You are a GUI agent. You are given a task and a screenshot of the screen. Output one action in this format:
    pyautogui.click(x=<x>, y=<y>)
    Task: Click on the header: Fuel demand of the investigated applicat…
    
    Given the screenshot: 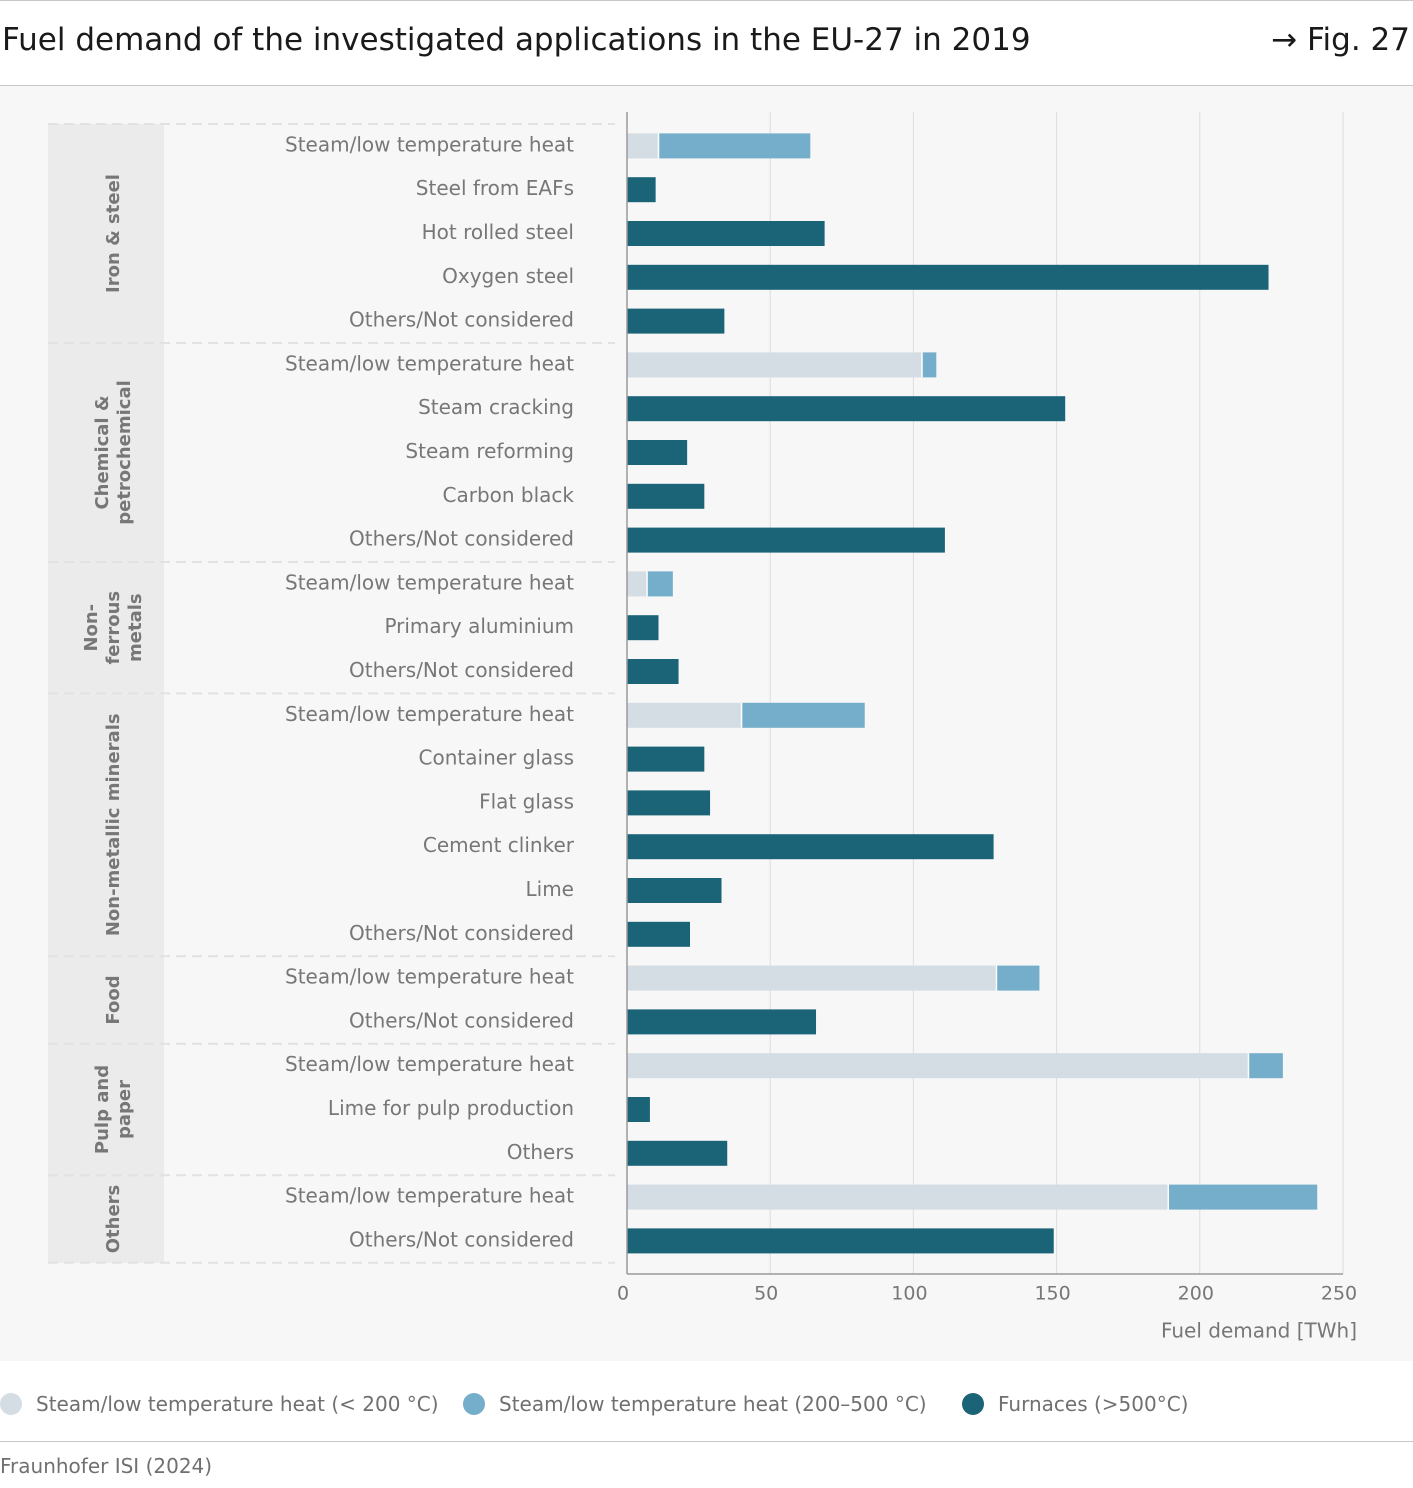 What is the action you would take?
    pyautogui.click(x=706, y=43)
    